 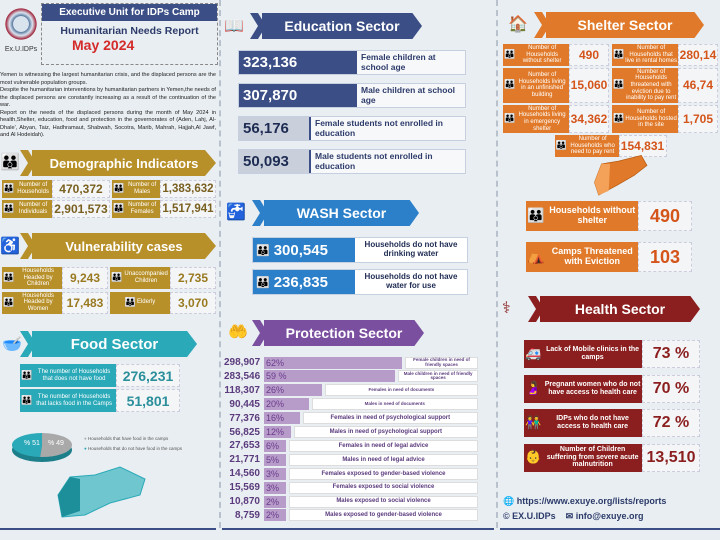 I want to click on protection-value: 77,376, so click(x=244, y=418).